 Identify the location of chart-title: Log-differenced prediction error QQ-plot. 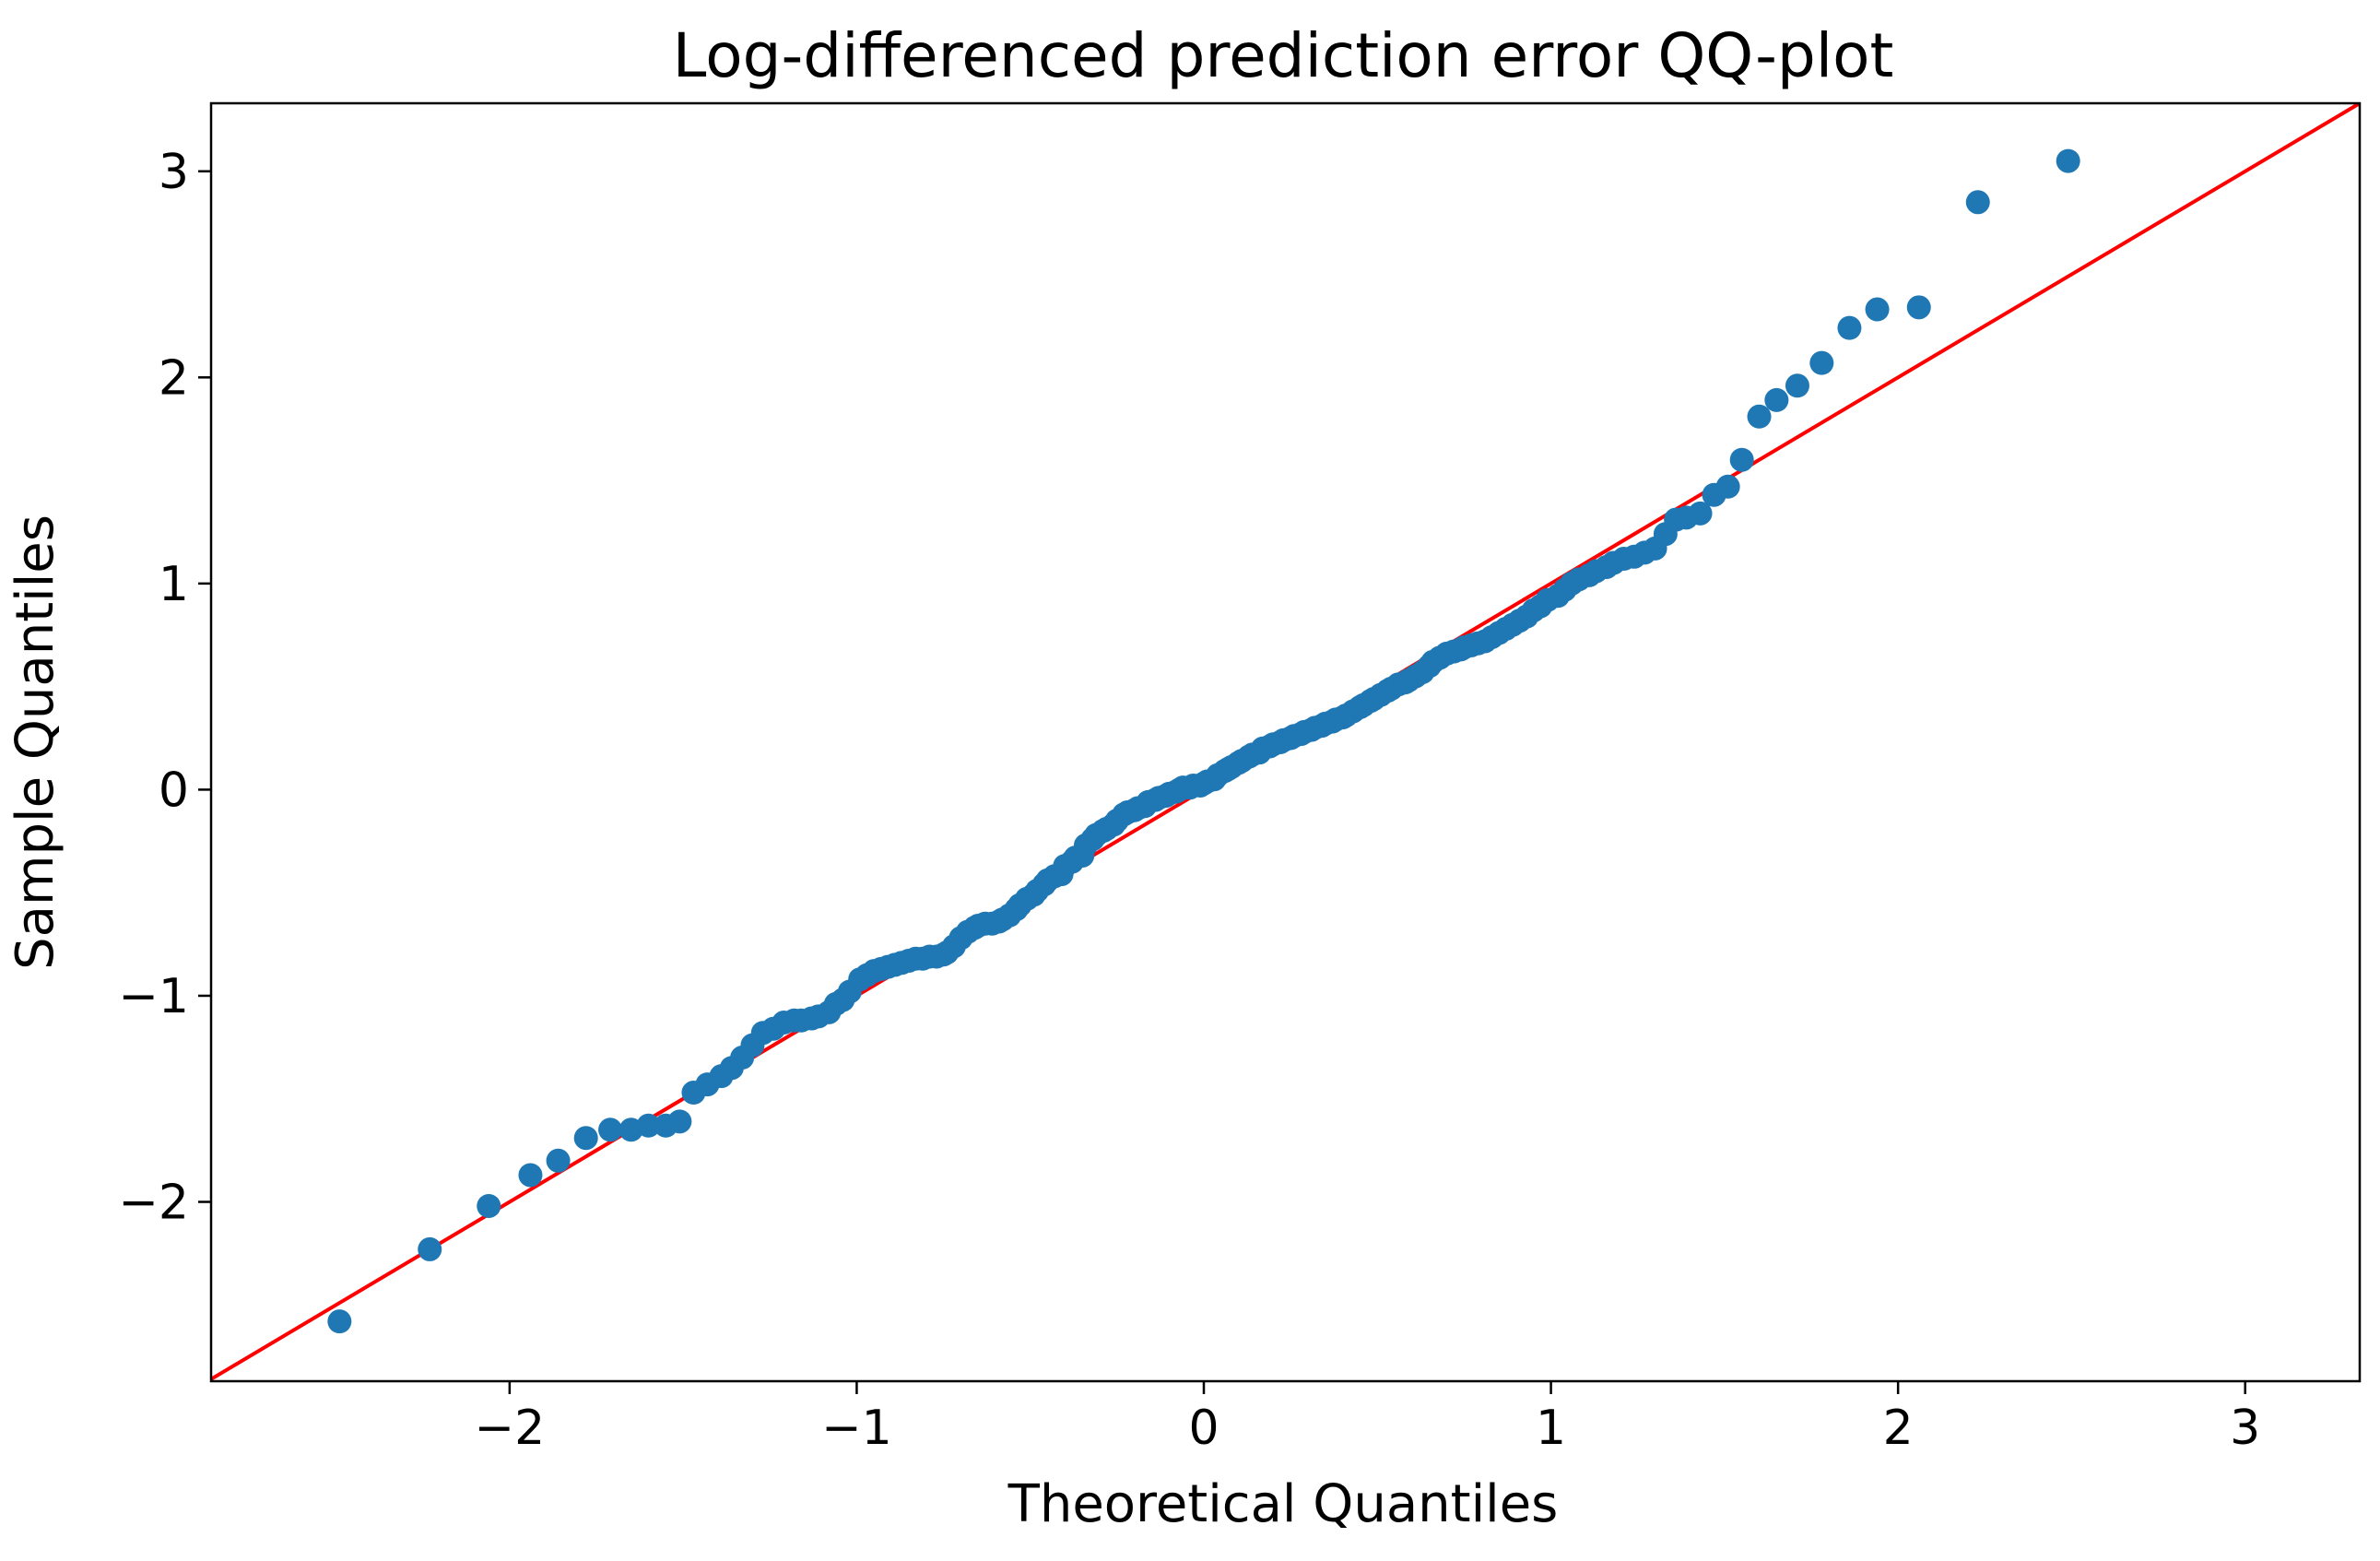
(1283, 56).